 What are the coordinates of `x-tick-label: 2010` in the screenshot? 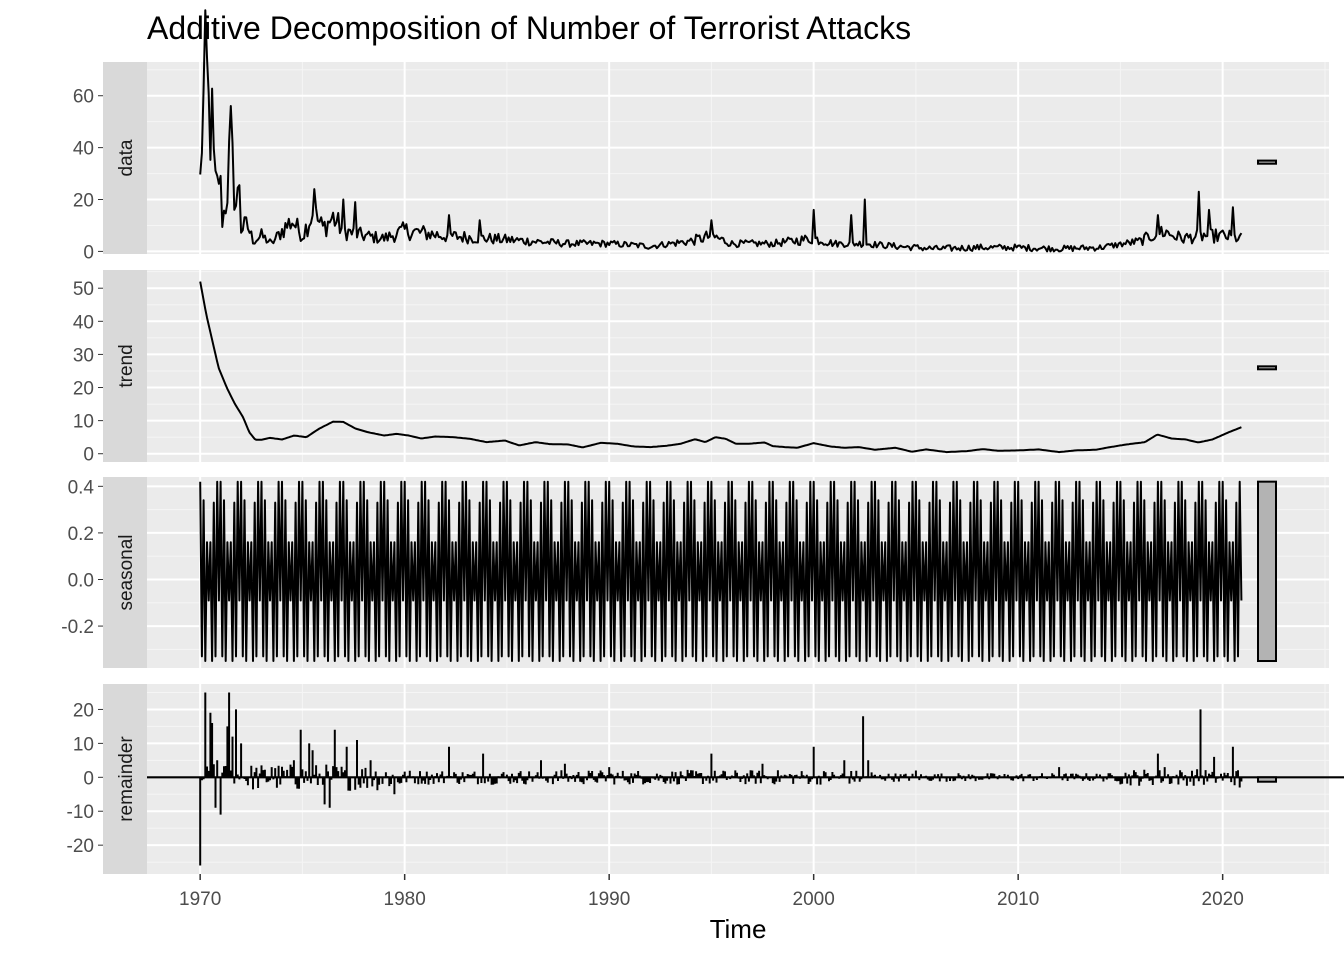 It's located at (1018, 899).